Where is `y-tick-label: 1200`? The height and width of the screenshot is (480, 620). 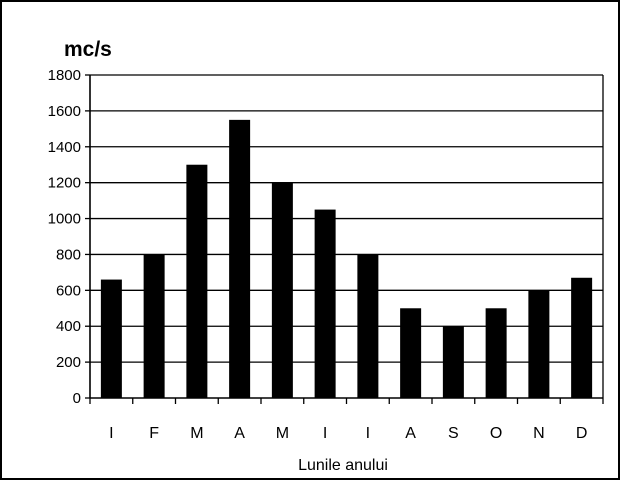 y-tick-label: 1200 is located at coordinates (64, 183).